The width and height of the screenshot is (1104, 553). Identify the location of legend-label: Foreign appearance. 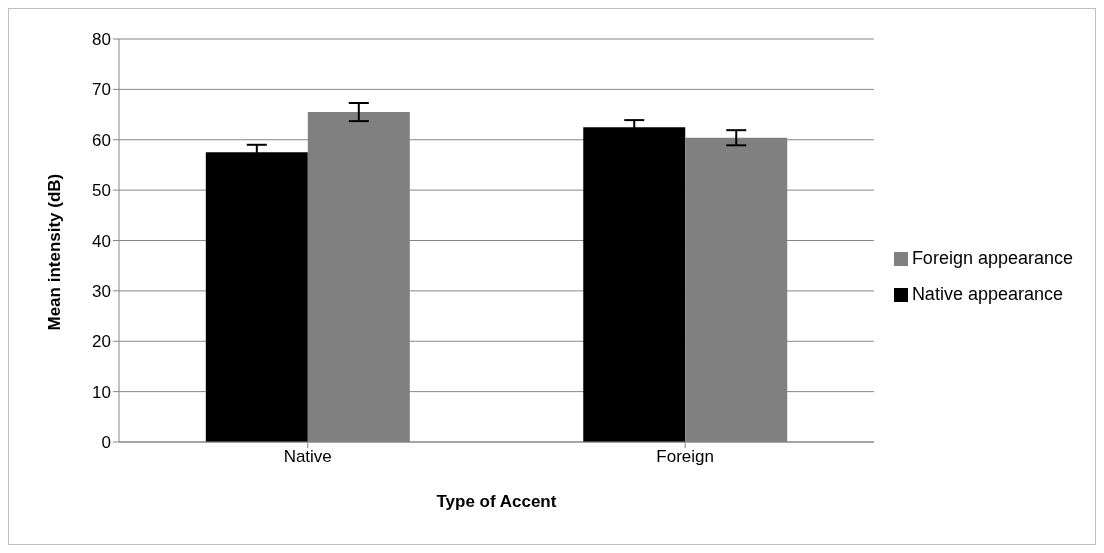
(992, 257).